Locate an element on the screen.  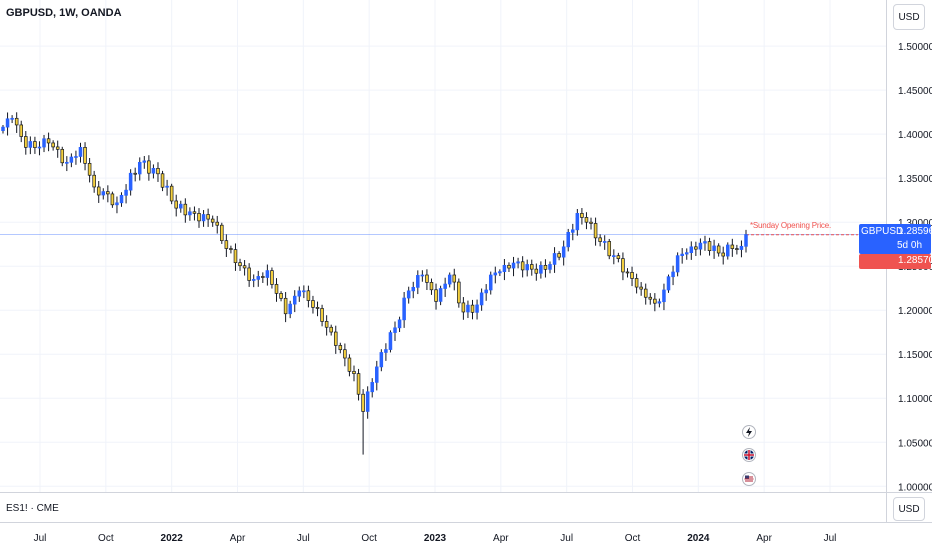
lightning-icon is located at coordinates (749, 432).